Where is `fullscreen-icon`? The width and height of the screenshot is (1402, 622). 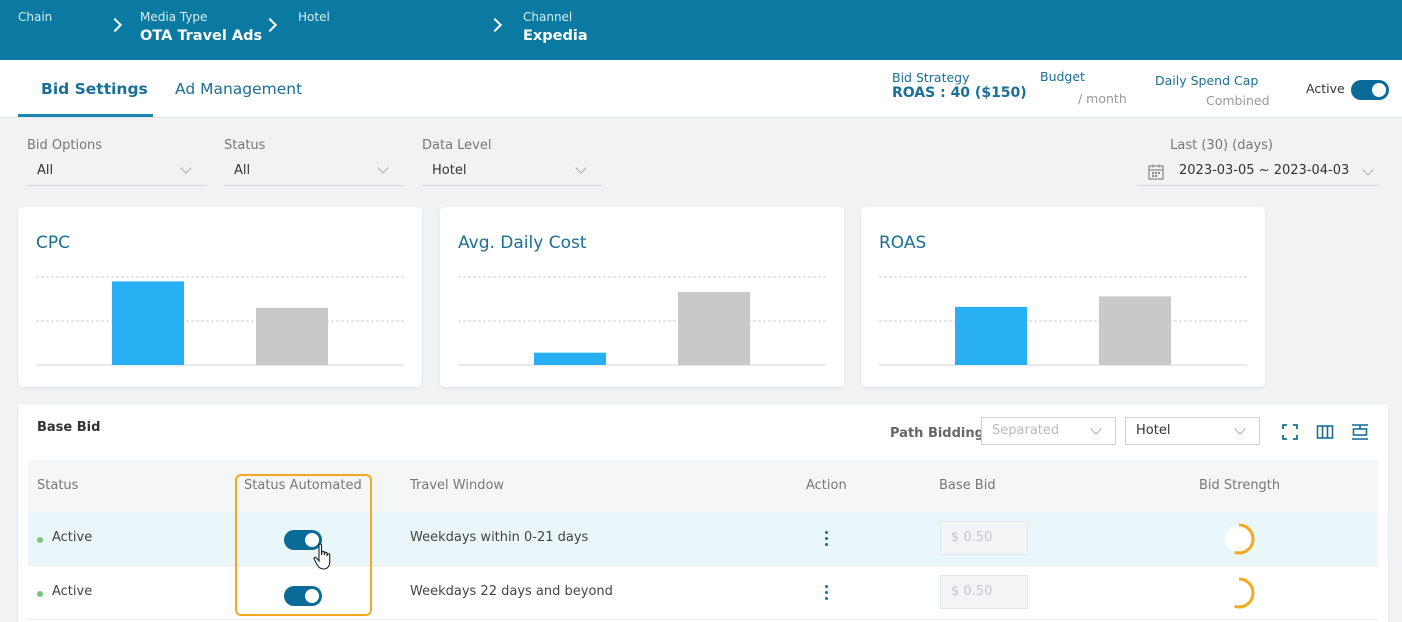 fullscreen-icon is located at coordinates (1290, 432).